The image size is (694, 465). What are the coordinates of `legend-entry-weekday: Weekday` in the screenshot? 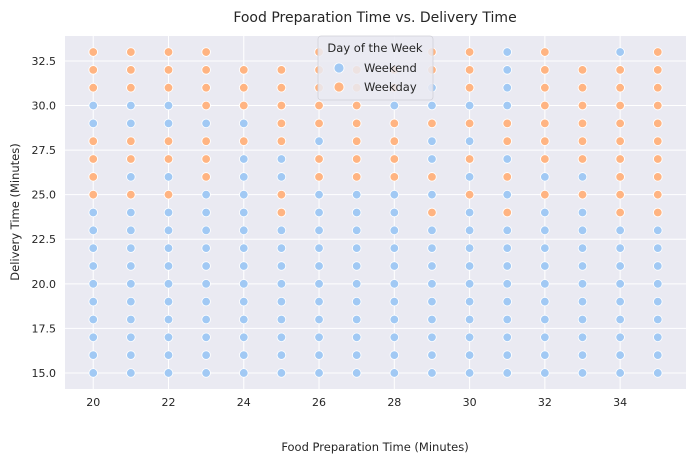 It's located at (390, 87).